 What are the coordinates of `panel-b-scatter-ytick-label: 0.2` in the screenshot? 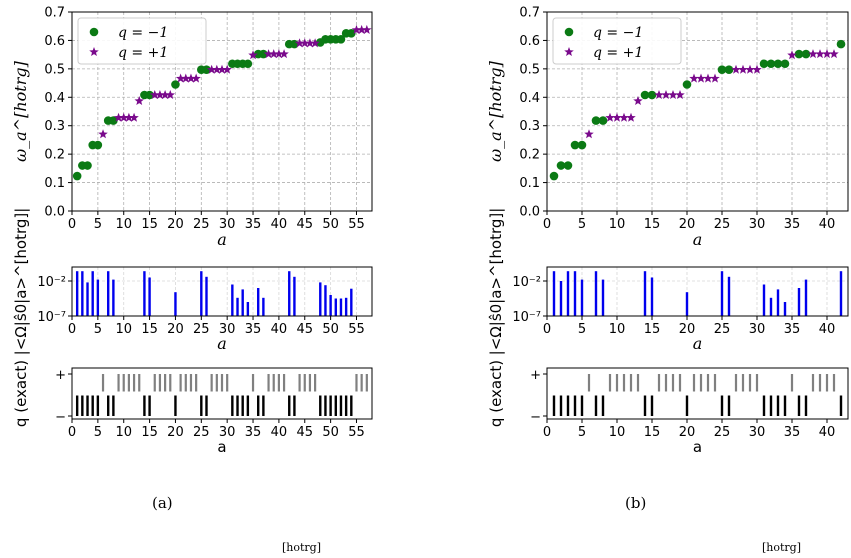 It's located at (529, 155).